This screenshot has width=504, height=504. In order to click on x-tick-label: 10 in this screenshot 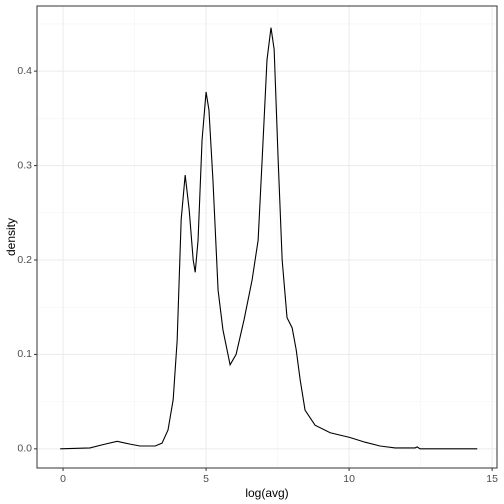, I will do `click(349, 479)`.